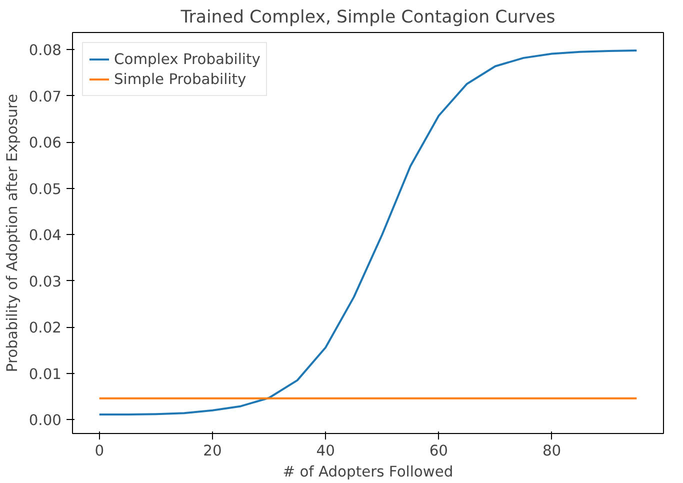 This screenshot has width=683, height=483. Describe the element at coordinates (45, 97) in the screenshot. I see `y-tick-label: 0.07` at that location.